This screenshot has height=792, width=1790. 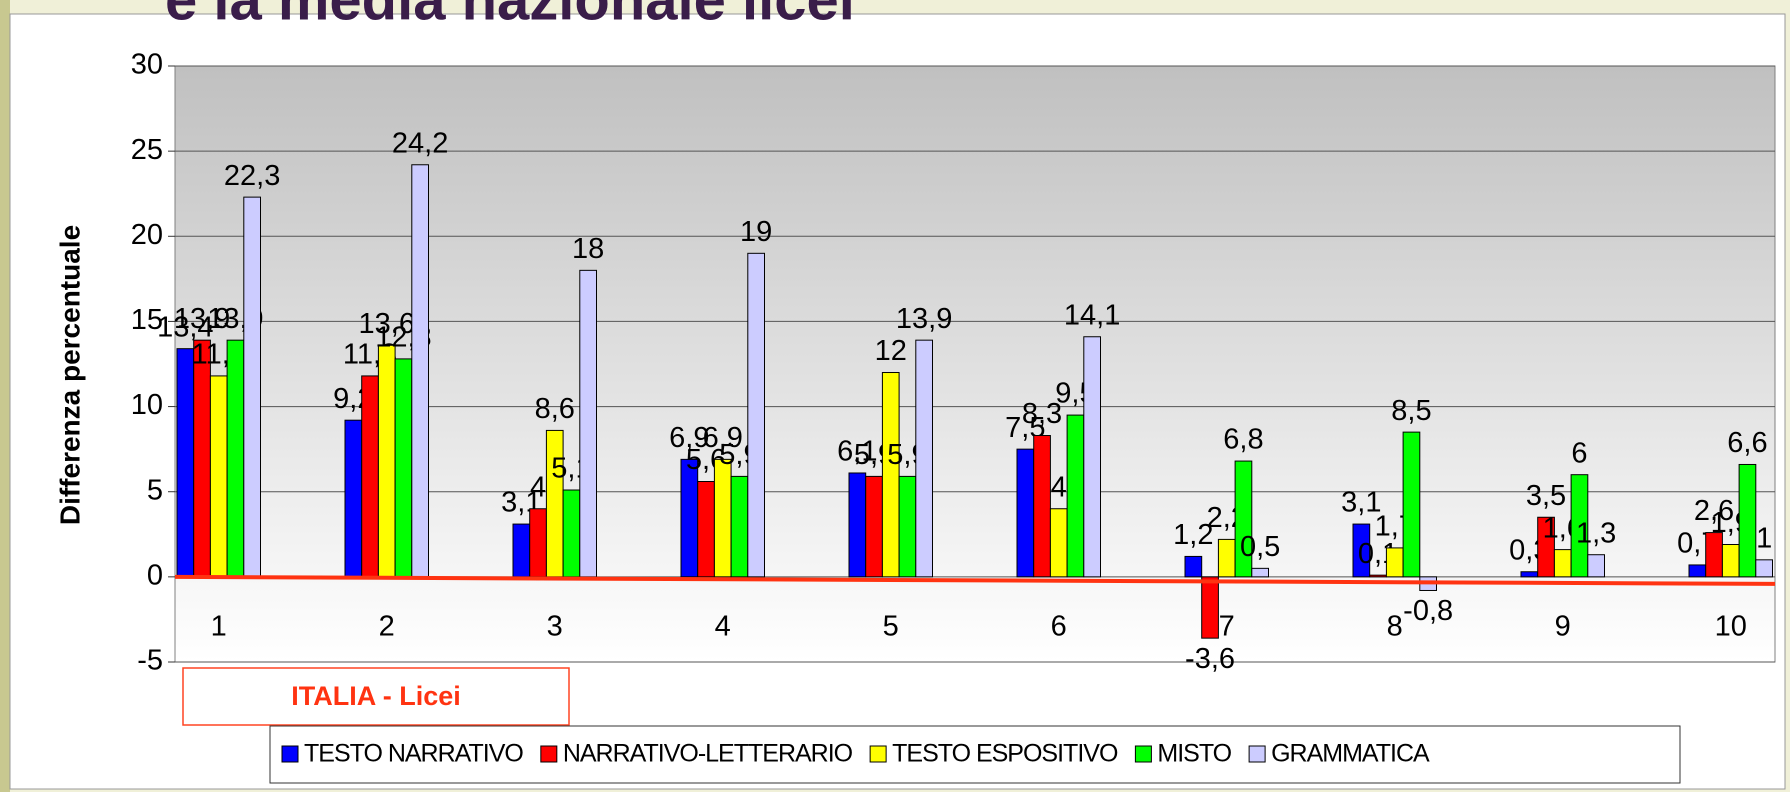 I want to click on reference-line, so click(x=975, y=580).